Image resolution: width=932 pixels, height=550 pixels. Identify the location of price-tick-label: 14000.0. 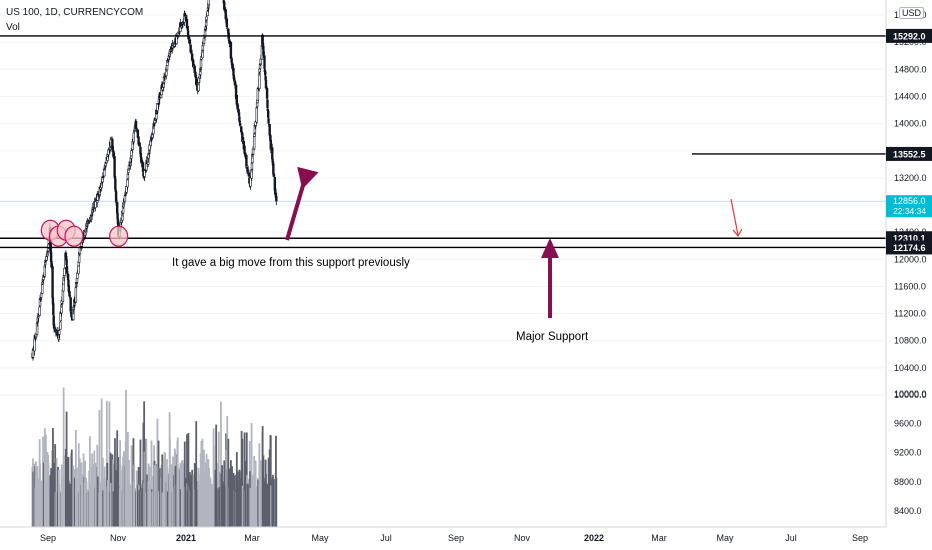
(910, 124).